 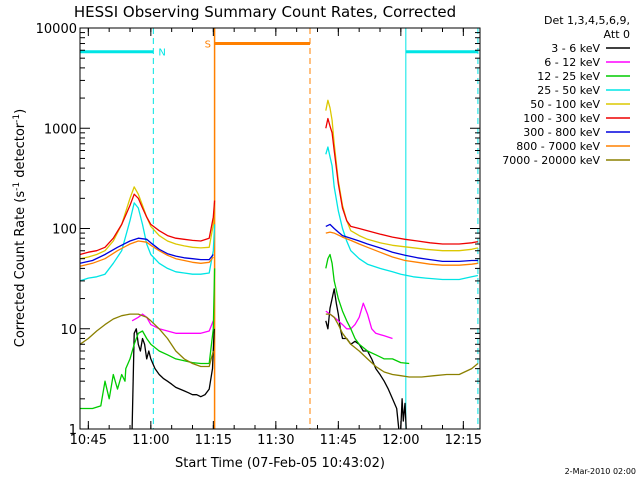 I want to click on night-marker-label: N, so click(x=161, y=53).